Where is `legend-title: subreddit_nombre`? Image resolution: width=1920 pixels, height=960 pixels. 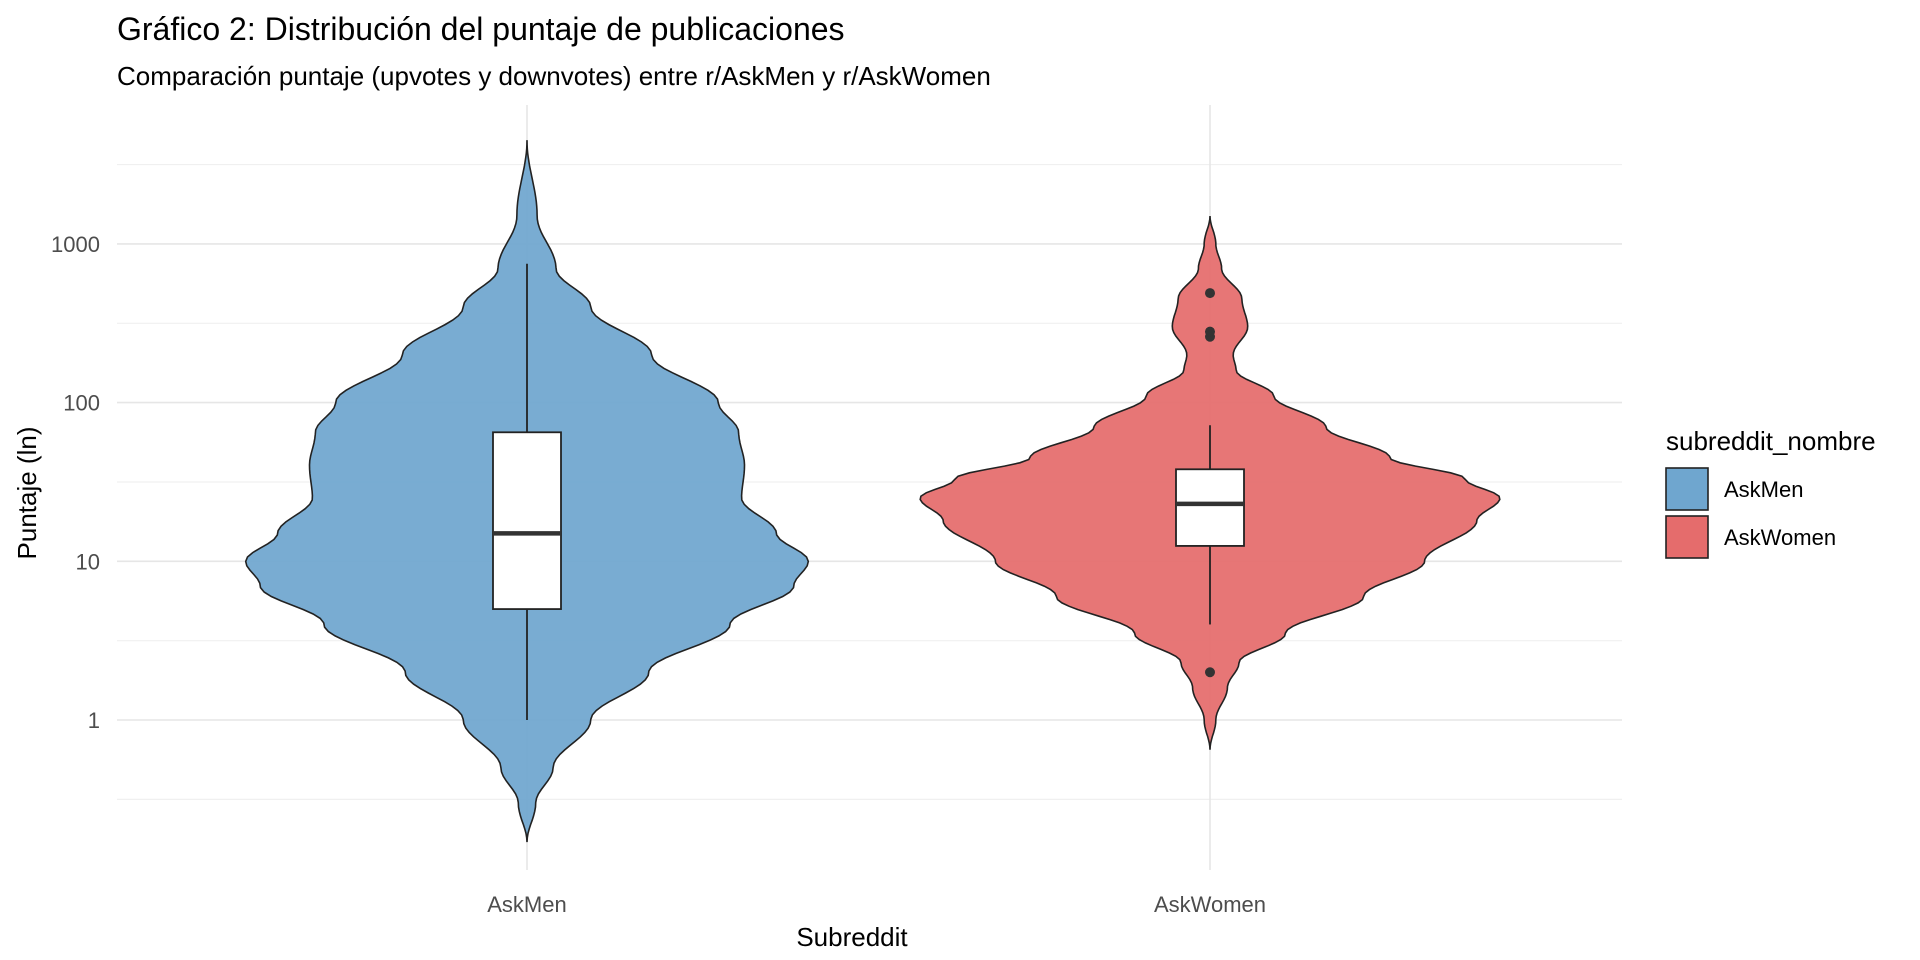 legend-title: subreddit_nombre is located at coordinates (1771, 441).